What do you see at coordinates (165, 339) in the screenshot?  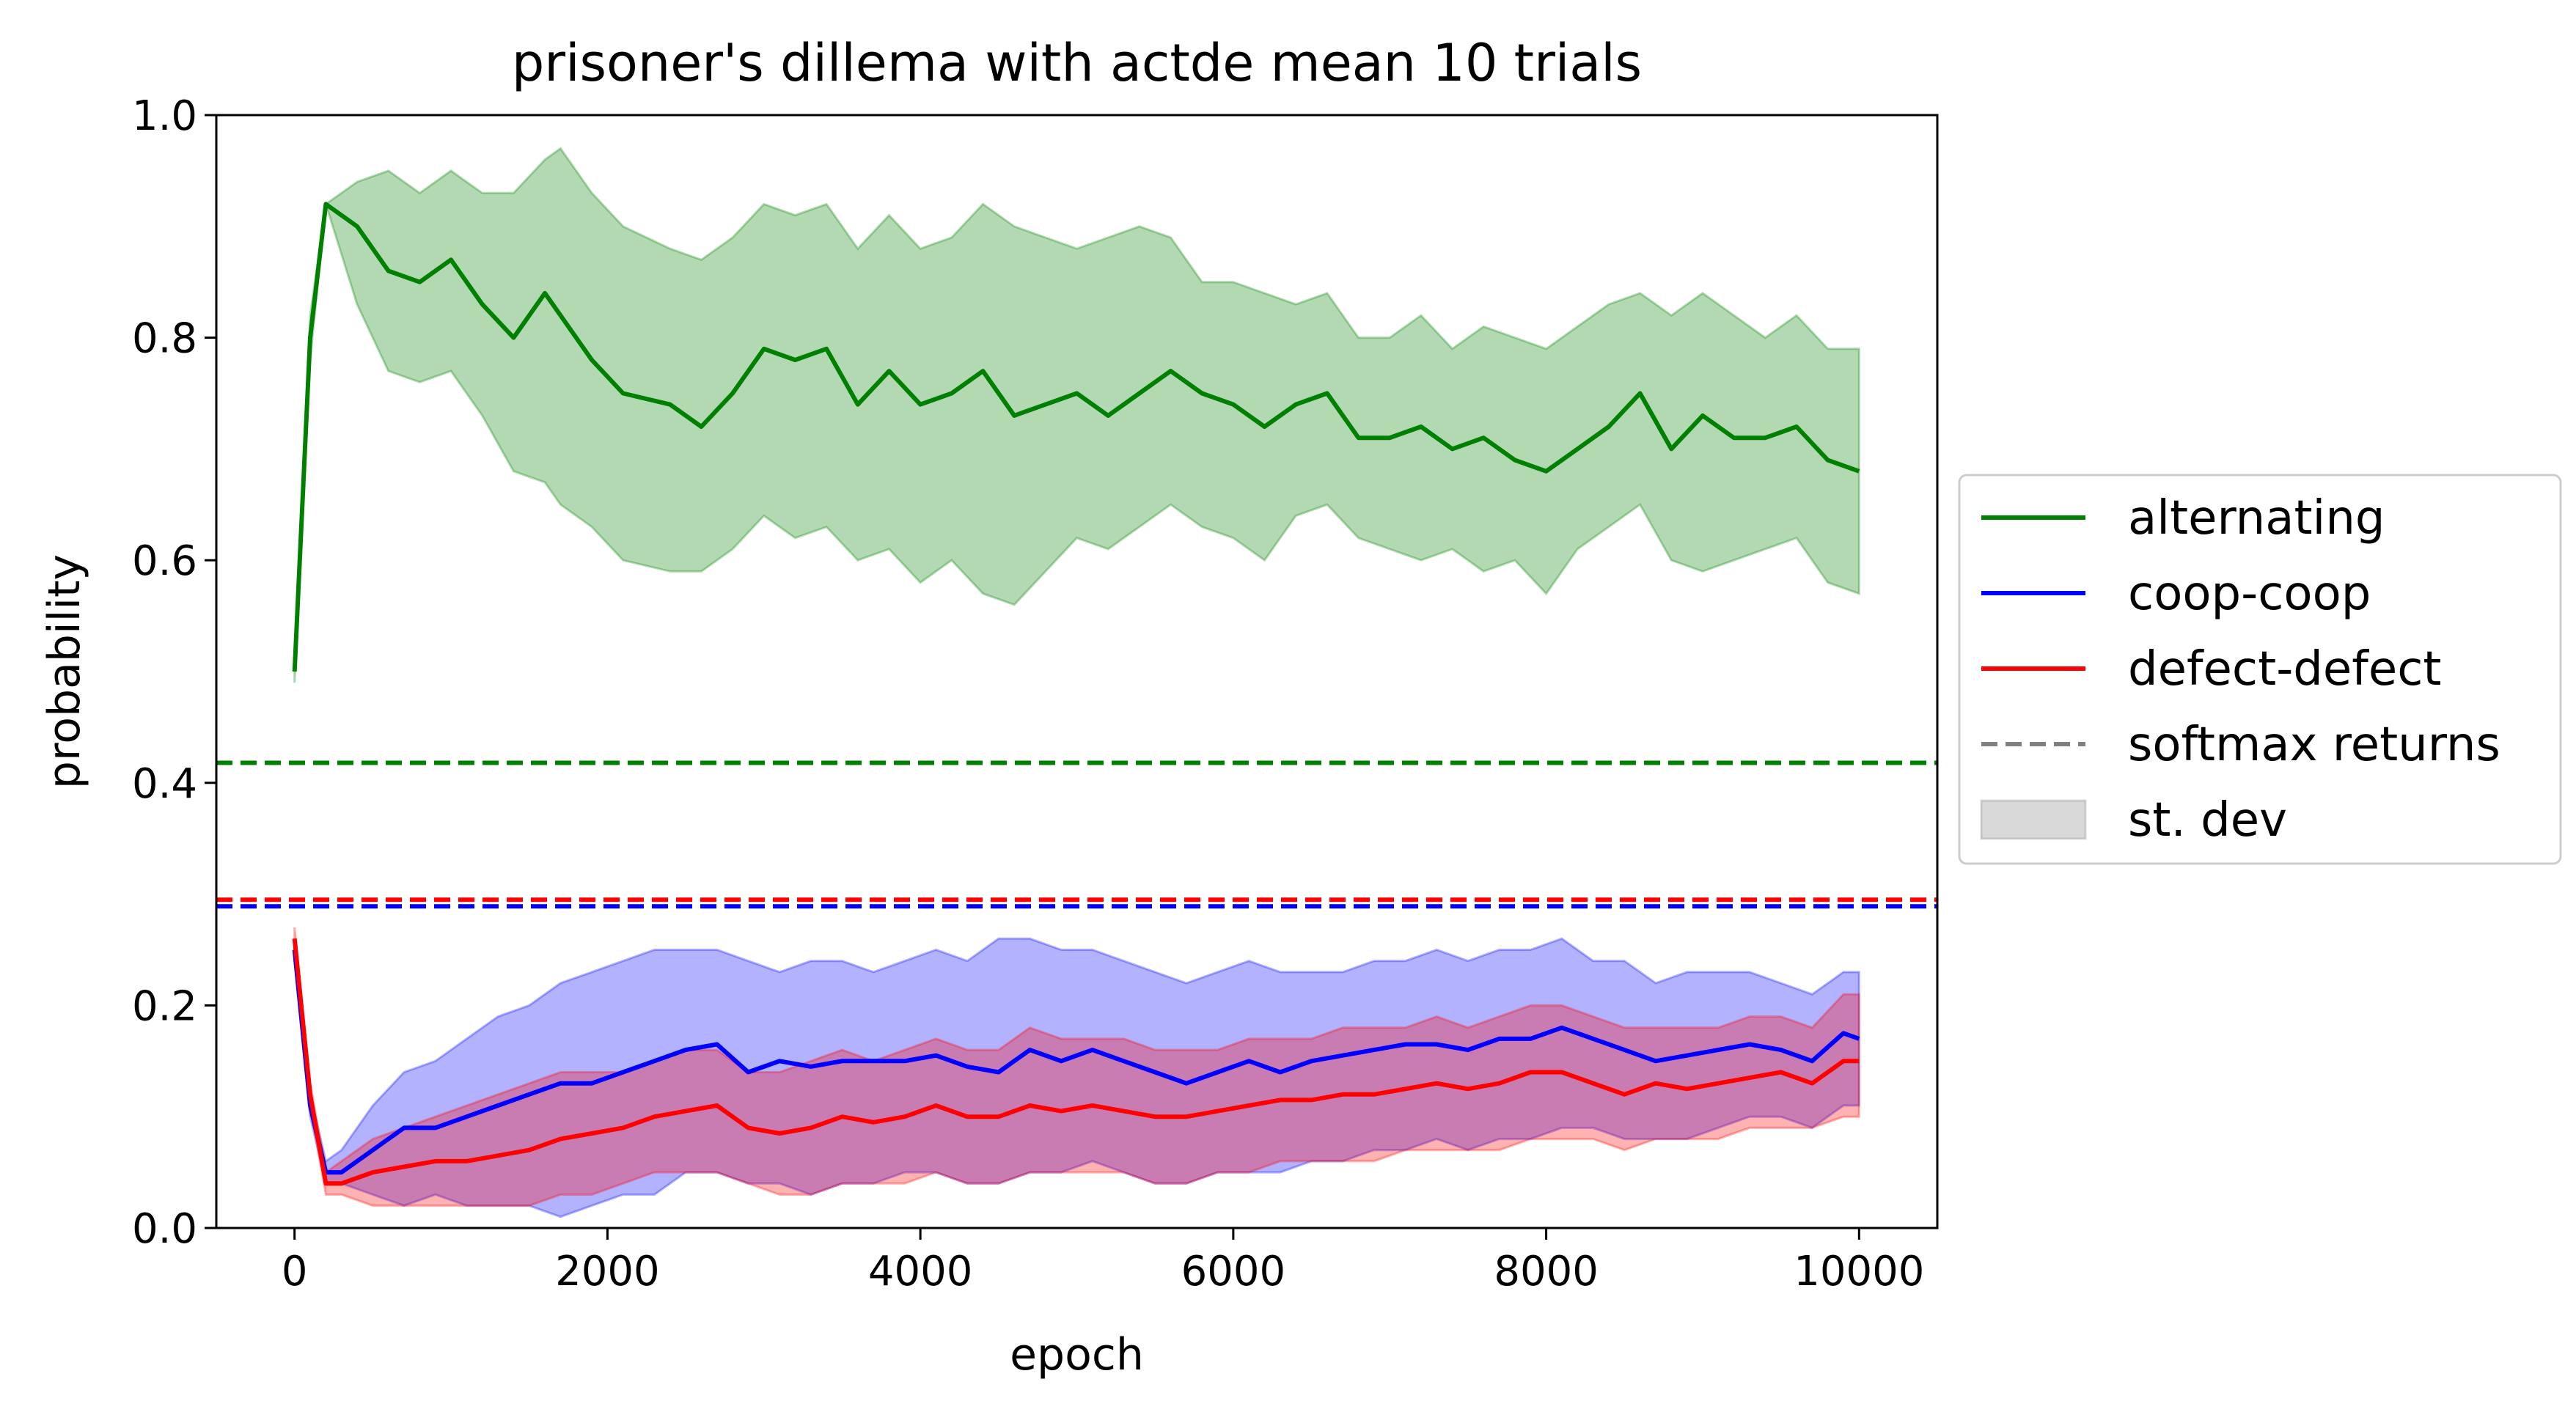 I see `y-tick-label: 0.8` at bounding box center [165, 339].